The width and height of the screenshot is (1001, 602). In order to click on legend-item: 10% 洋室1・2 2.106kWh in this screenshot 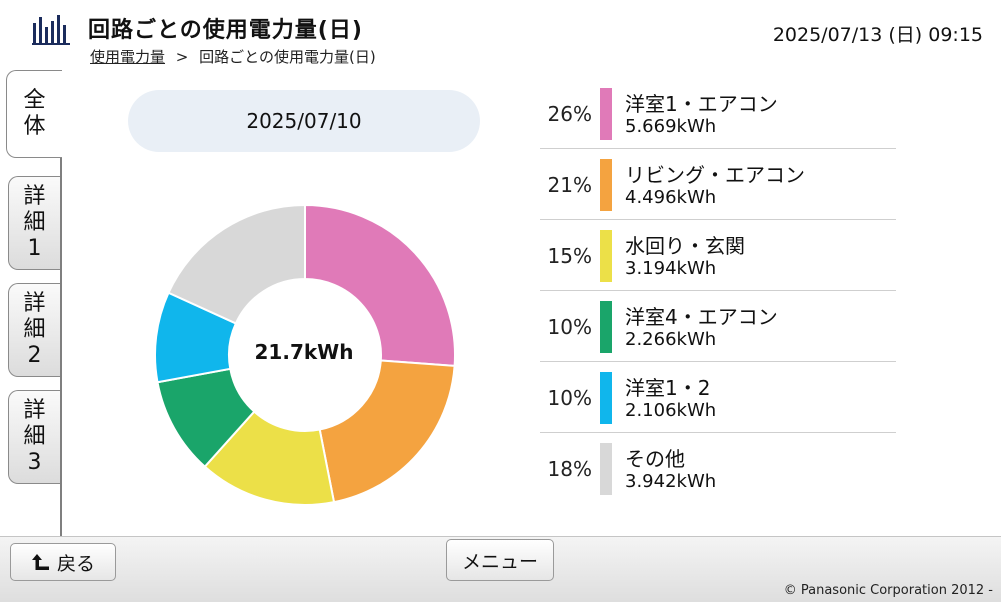, I will do `click(718, 397)`.